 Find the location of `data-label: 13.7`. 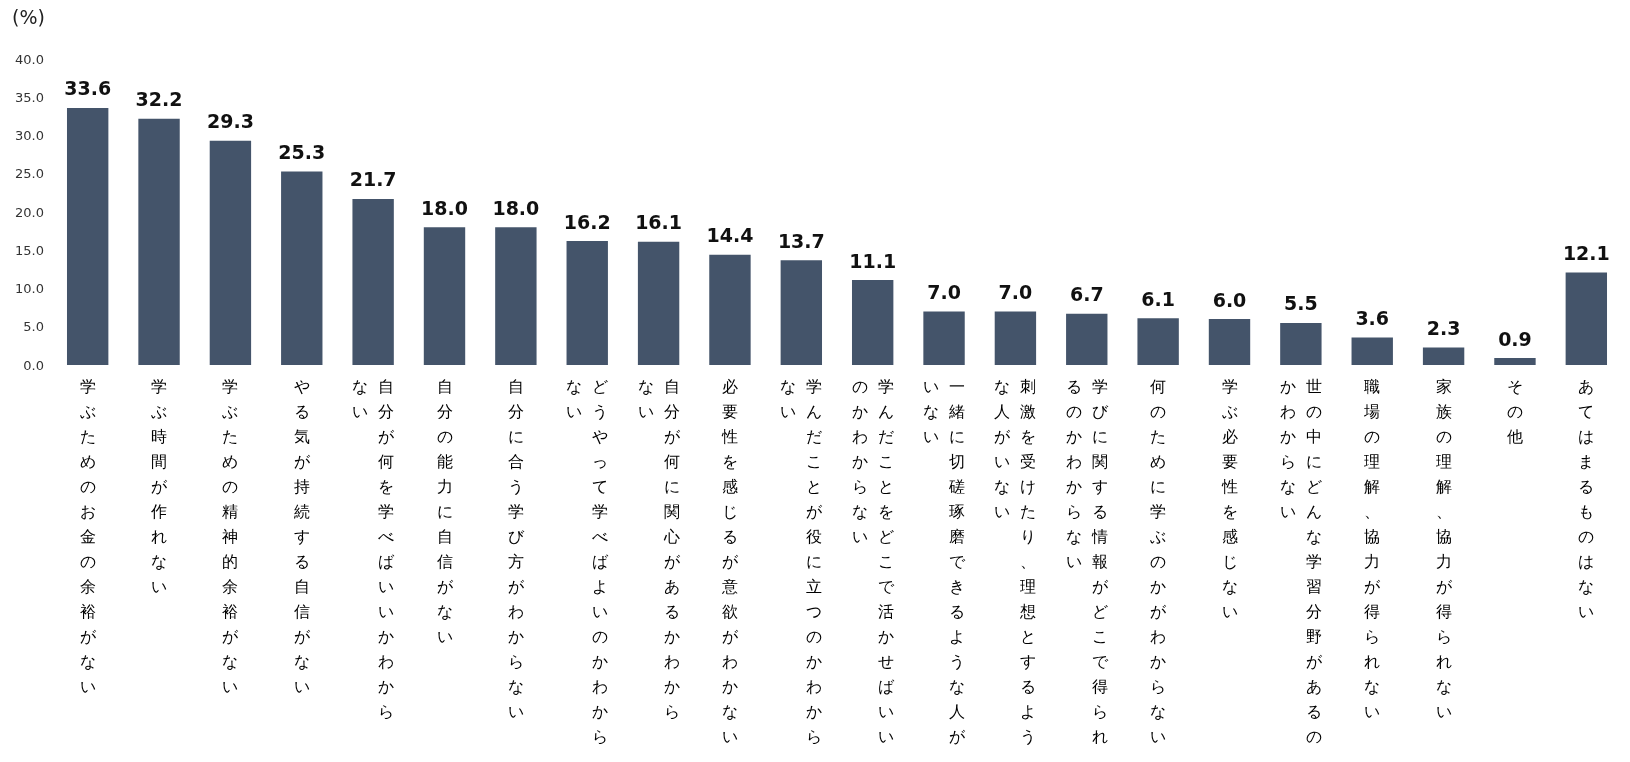

data-label: 13.7 is located at coordinates (801, 240).